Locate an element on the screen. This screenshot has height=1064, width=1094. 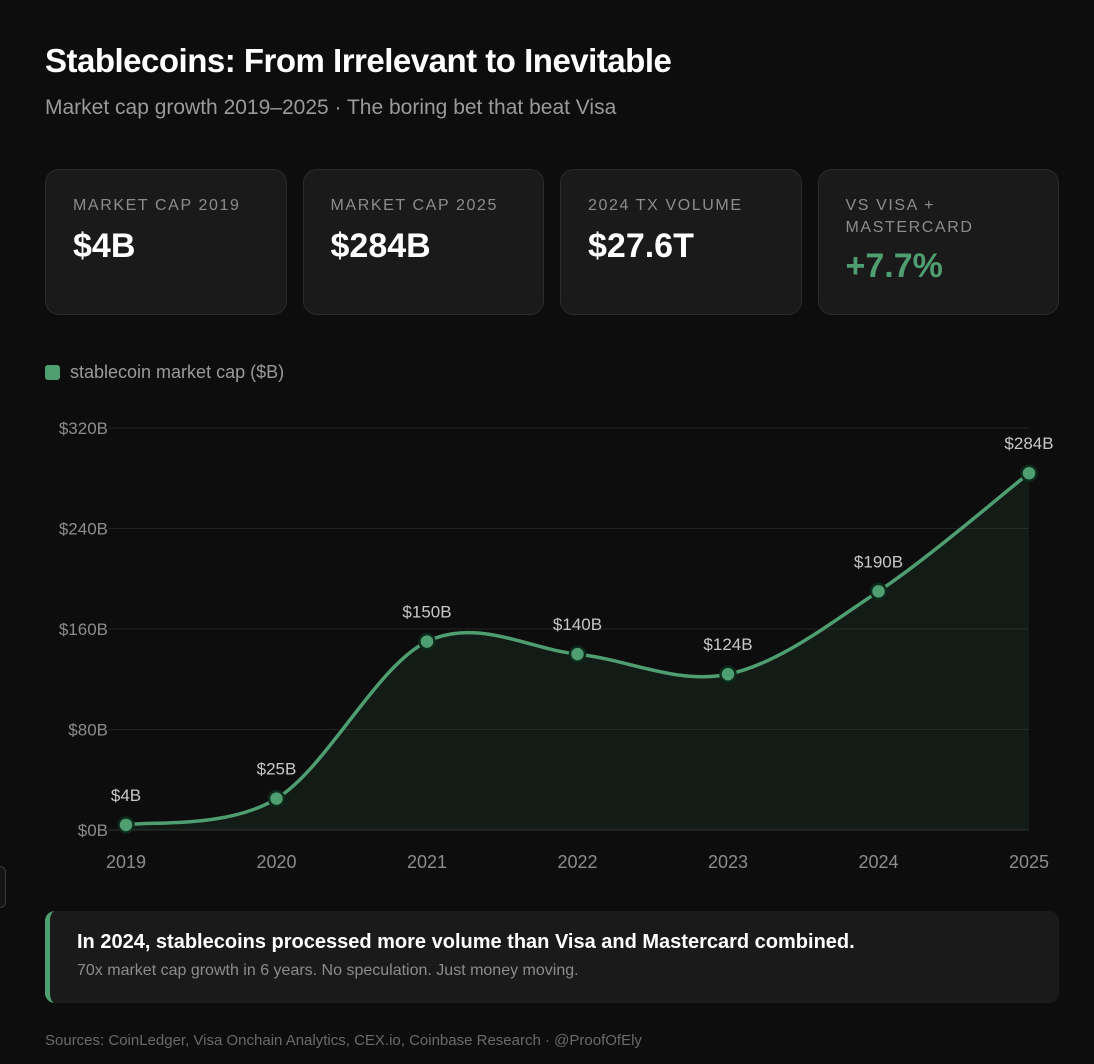
x-tick-label: 2021 is located at coordinates (427, 862).